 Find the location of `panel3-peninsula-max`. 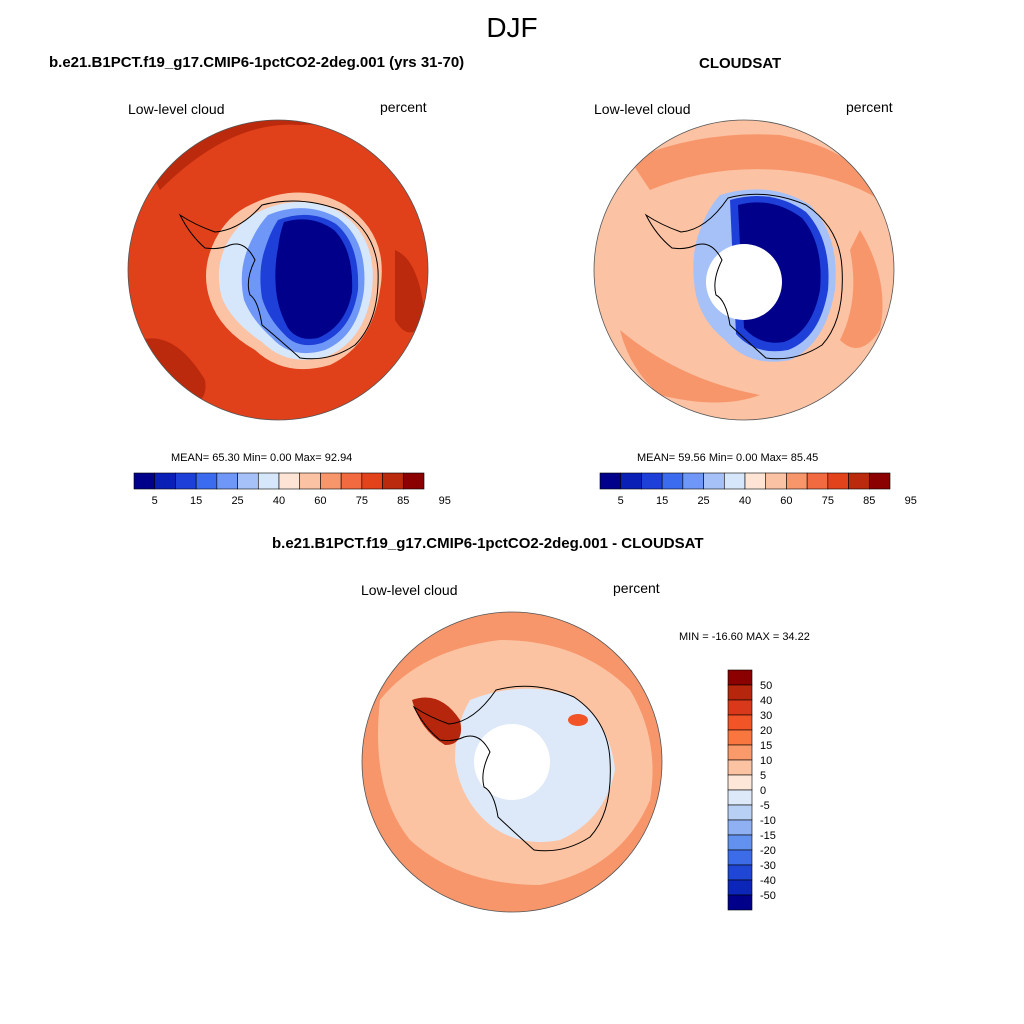

panel3-peninsula-max is located at coordinates (436, 721).